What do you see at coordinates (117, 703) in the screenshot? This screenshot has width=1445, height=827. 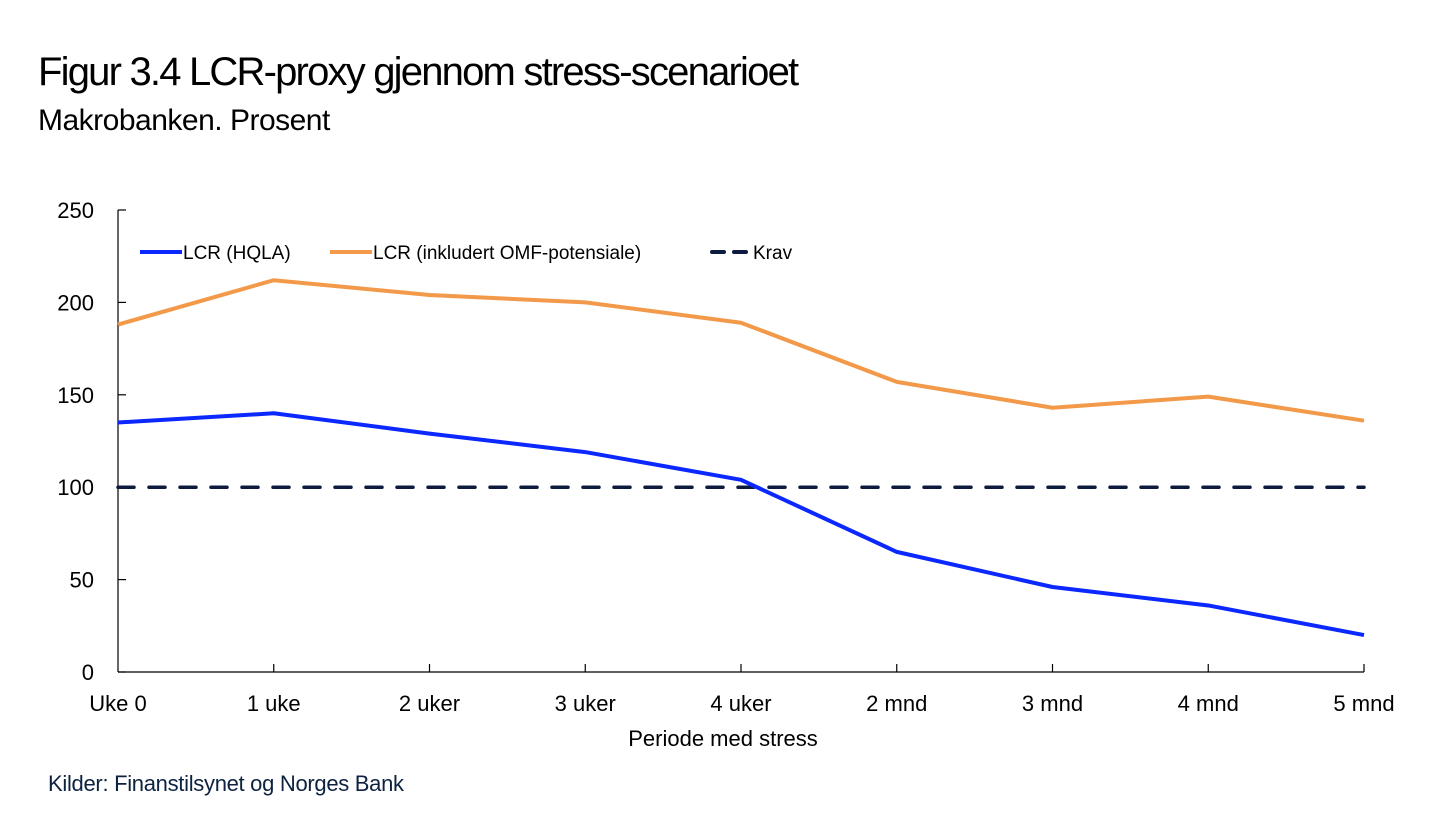 I see `x-tick-label: Uke 0` at bounding box center [117, 703].